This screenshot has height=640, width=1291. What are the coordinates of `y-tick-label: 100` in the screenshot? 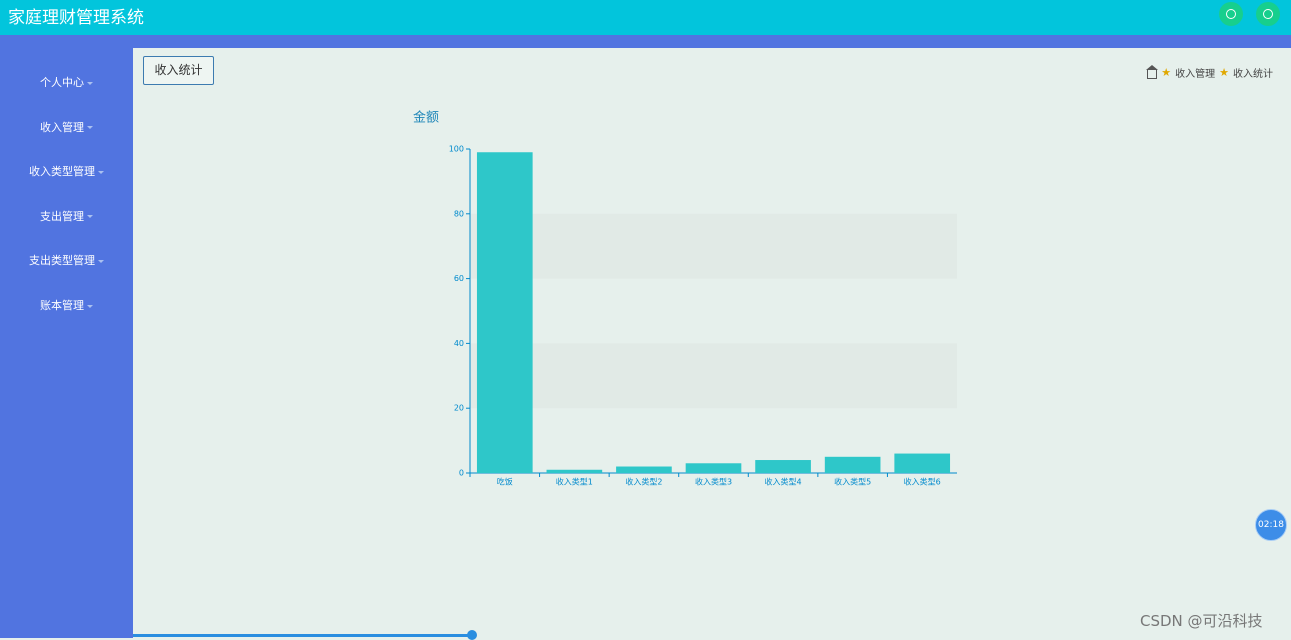 It's located at (456, 149).